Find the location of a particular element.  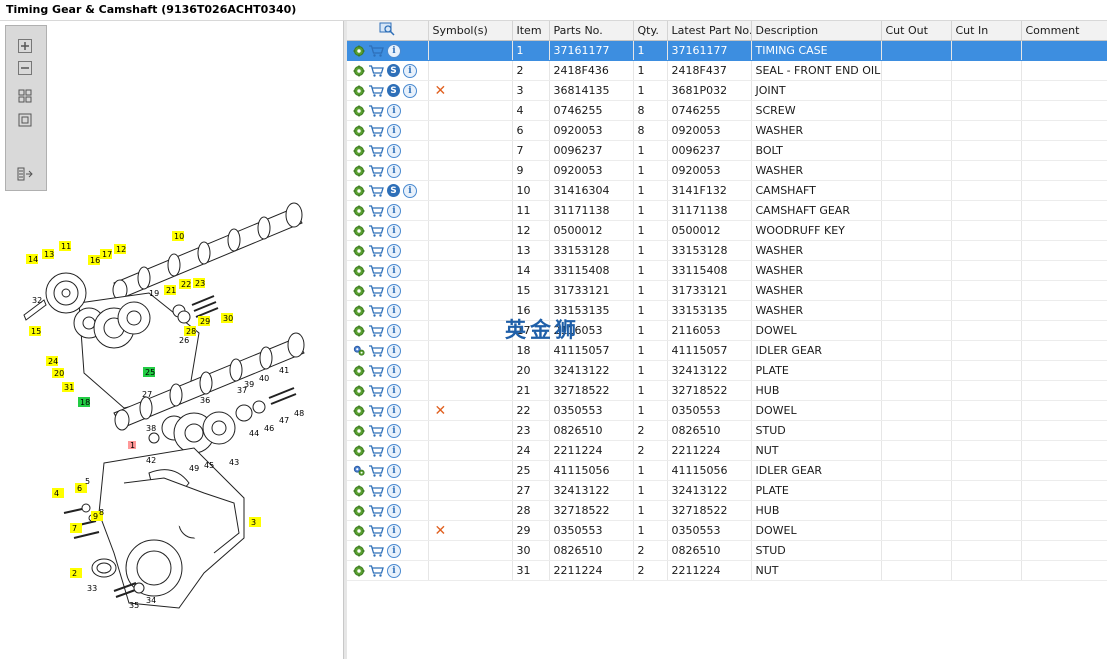

part-number-cell: 32718522 is located at coordinates (591, 510).